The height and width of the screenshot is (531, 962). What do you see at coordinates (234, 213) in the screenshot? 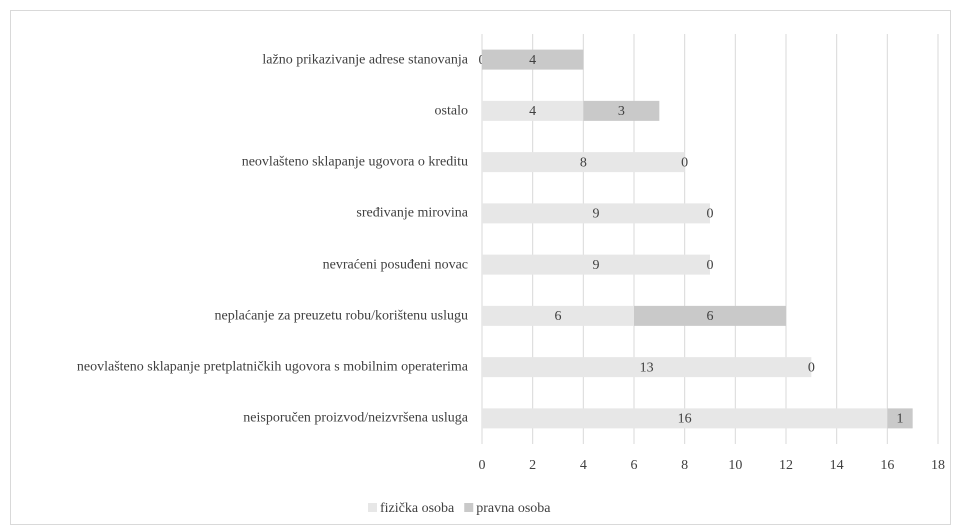
I see `category-label: sređivanje mirovina` at bounding box center [234, 213].